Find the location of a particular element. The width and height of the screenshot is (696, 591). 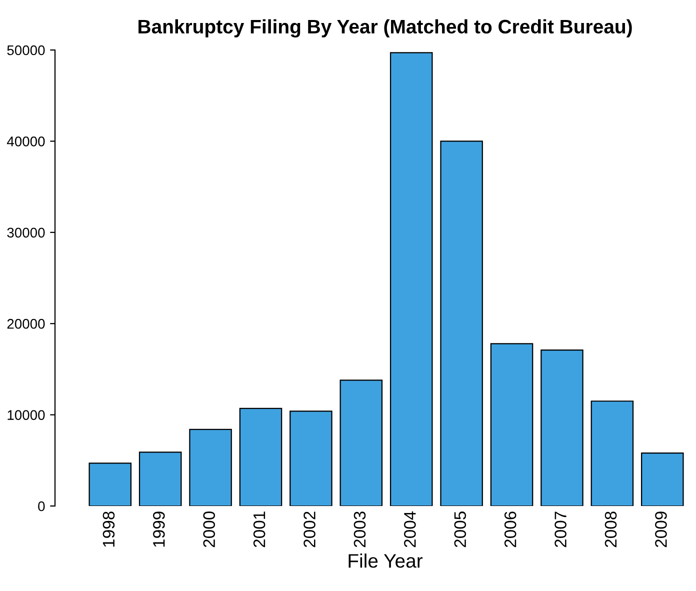

y-tick-label: 40000 is located at coordinates (25, 141).